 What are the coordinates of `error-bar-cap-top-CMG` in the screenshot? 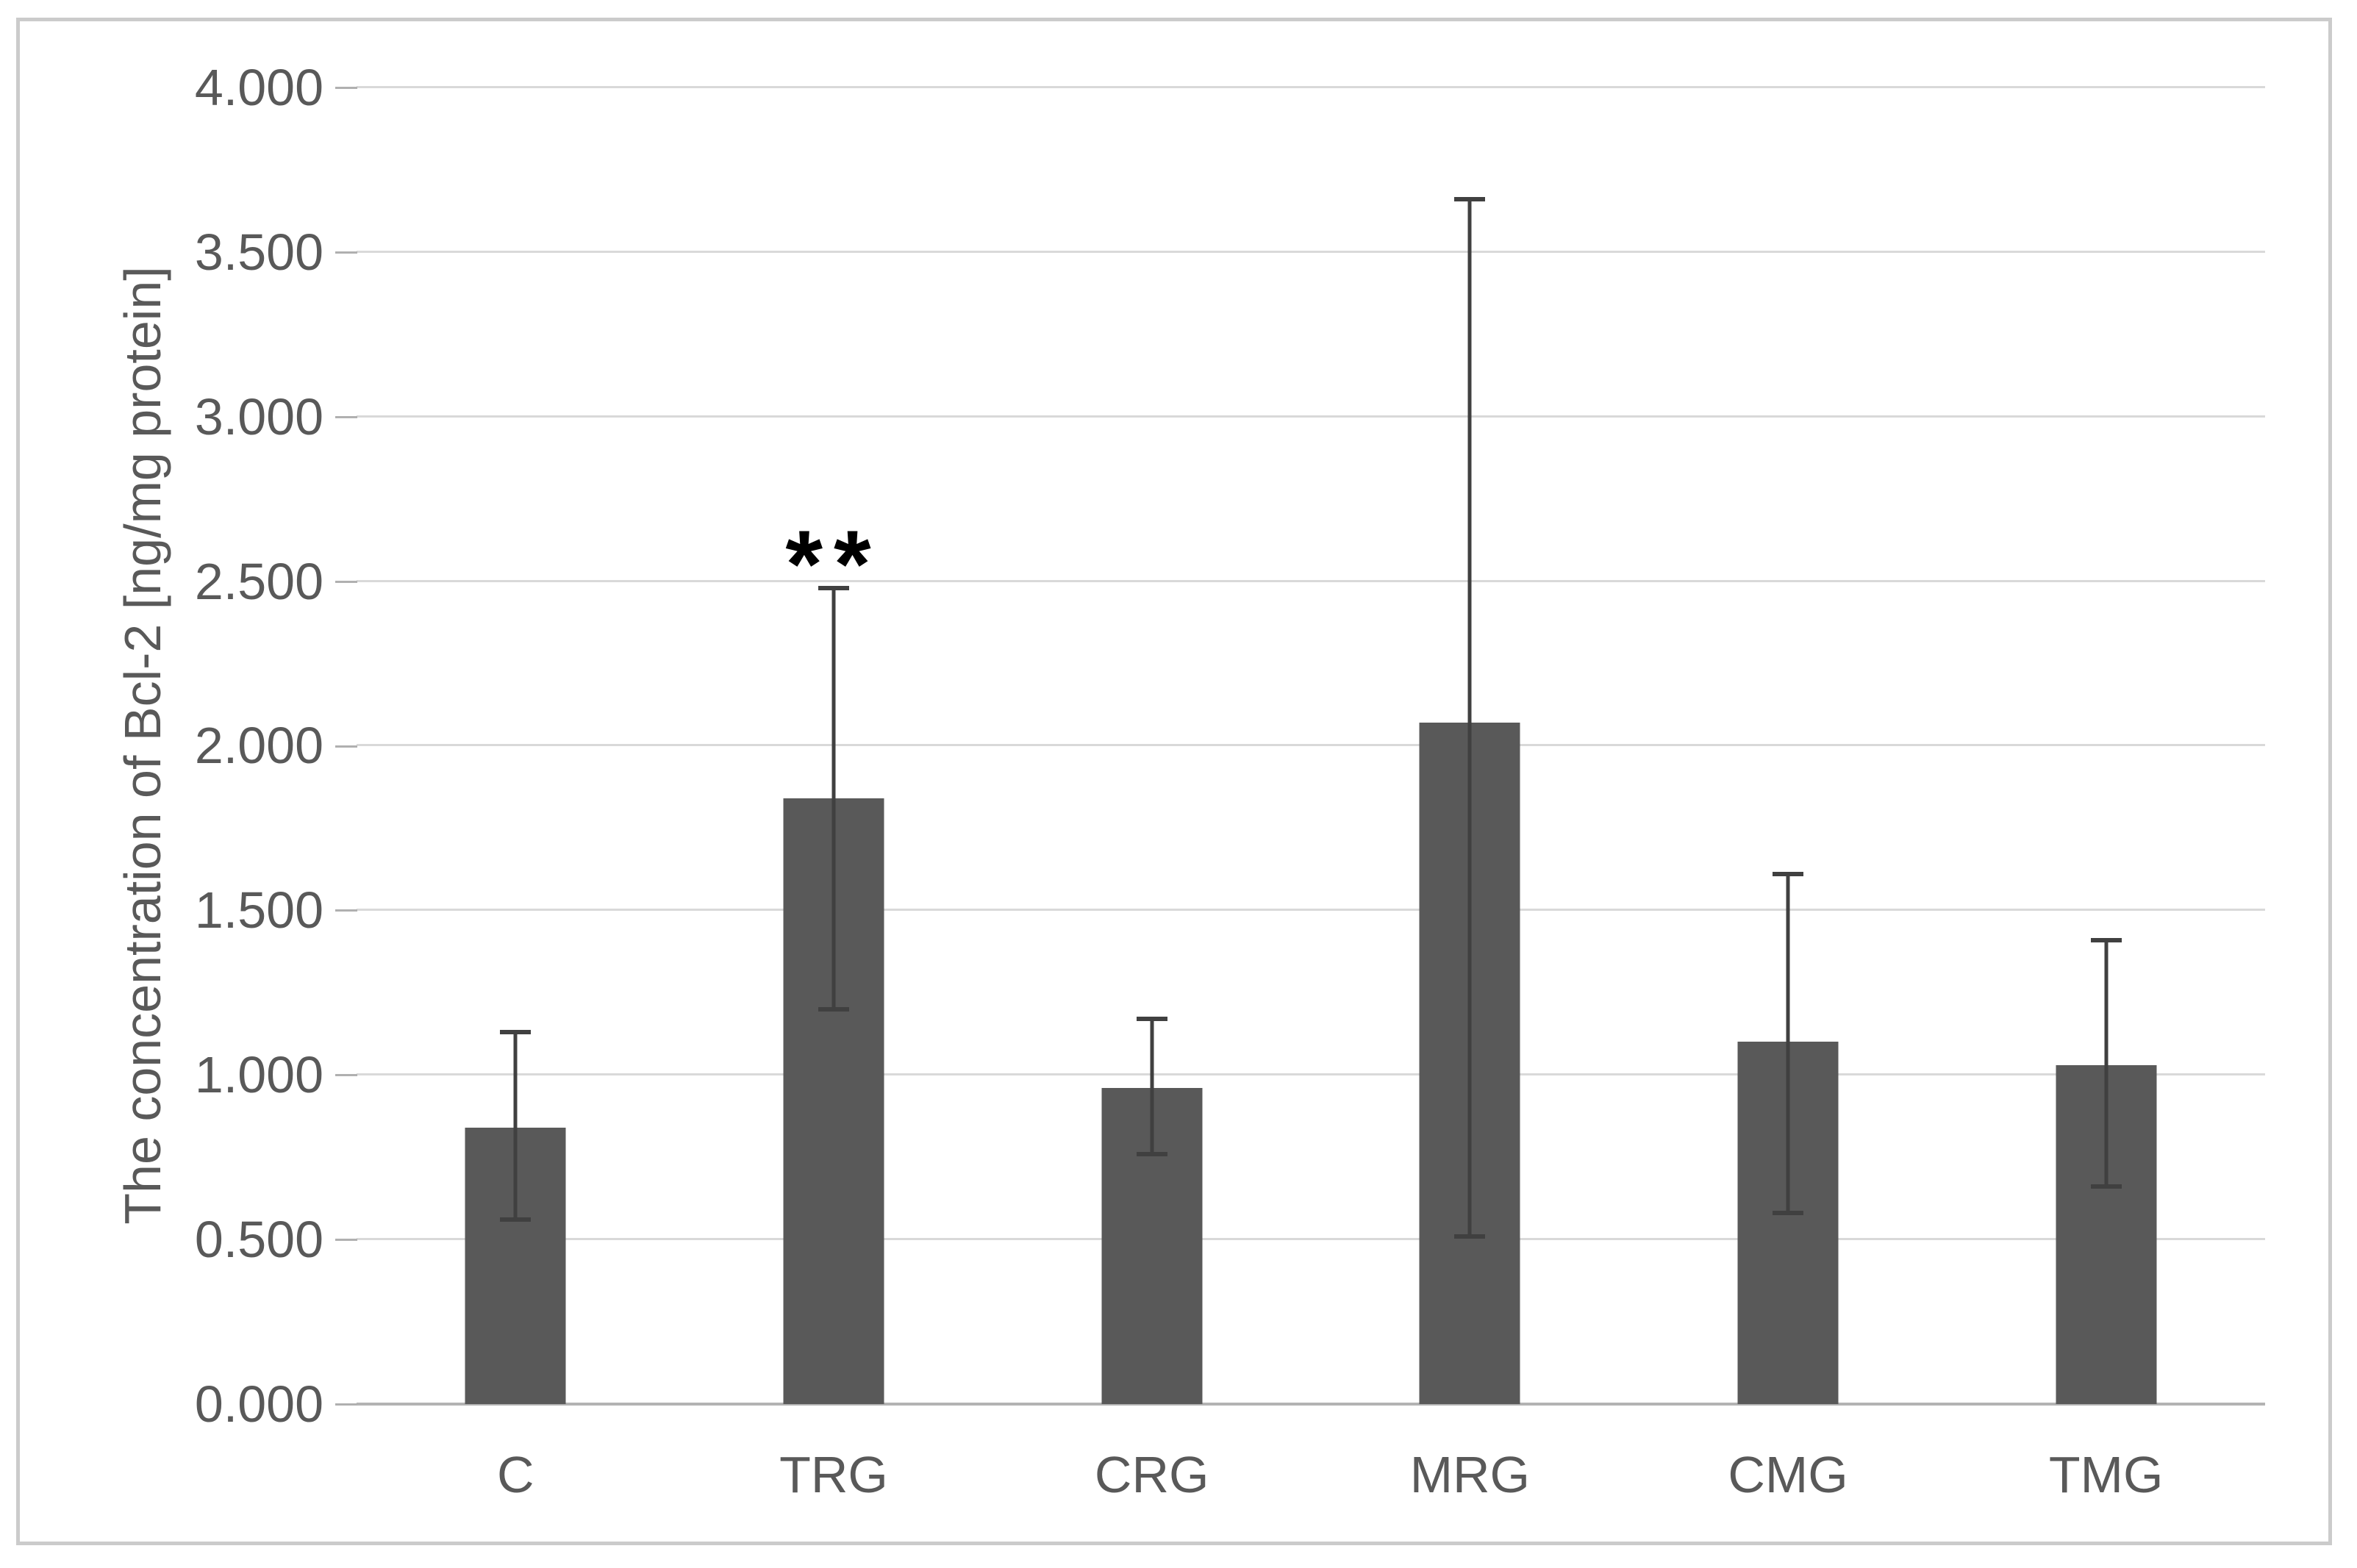 It's located at (1788, 874).